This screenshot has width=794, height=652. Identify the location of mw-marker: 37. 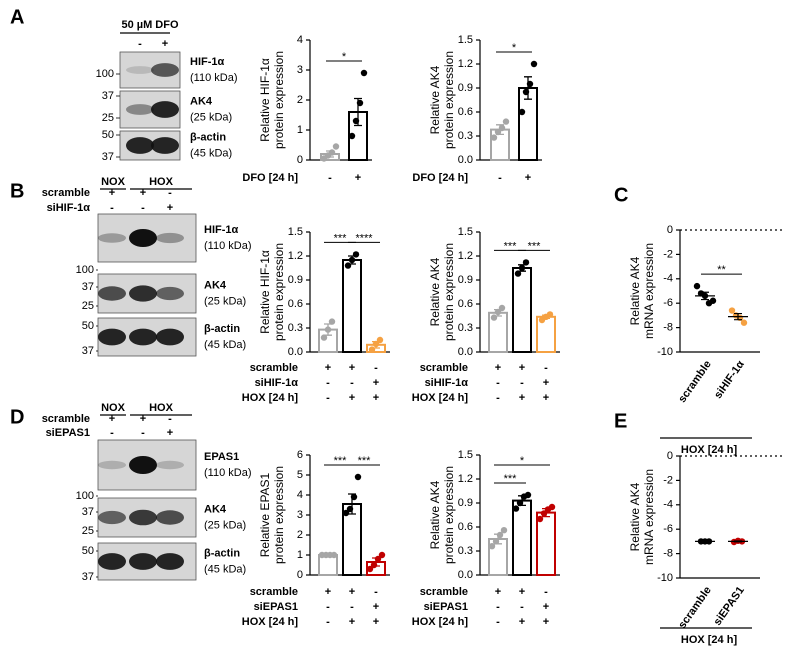
(108, 157).